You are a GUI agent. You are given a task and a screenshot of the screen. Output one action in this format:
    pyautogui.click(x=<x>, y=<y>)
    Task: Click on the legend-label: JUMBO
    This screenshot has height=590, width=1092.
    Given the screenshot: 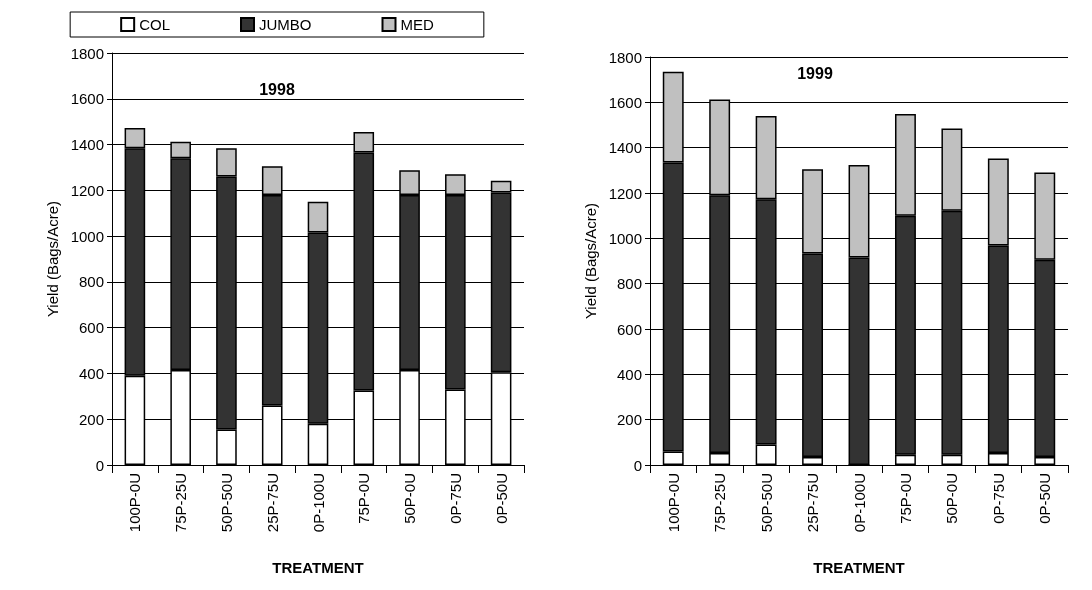 What is the action you would take?
    pyautogui.click(x=285, y=24)
    